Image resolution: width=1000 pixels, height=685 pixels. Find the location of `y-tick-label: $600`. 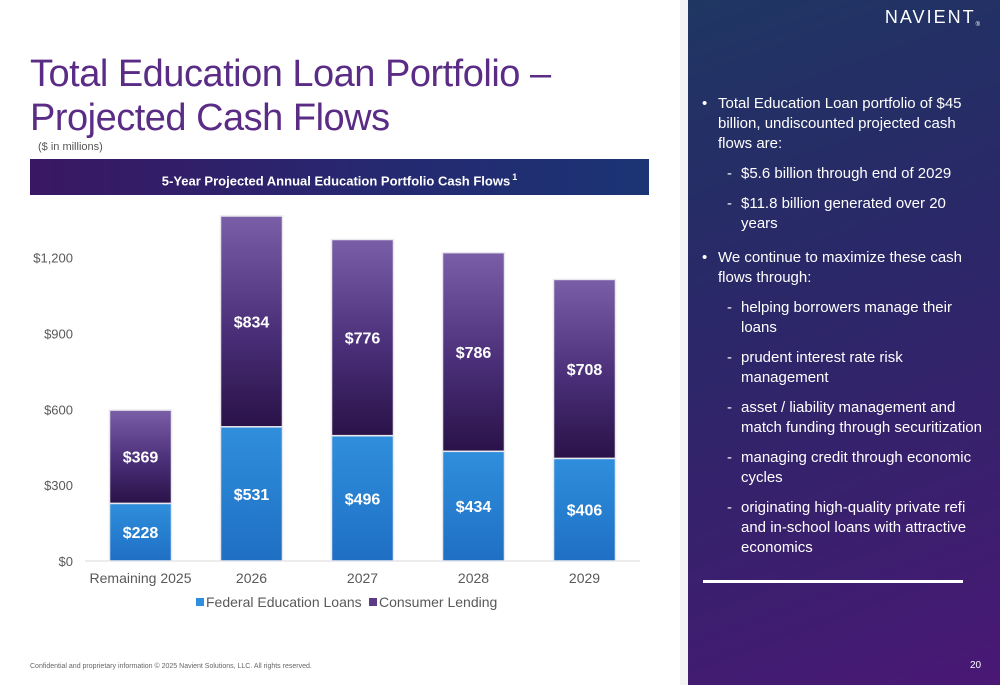

y-tick-label: $600 is located at coordinates (58, 409).